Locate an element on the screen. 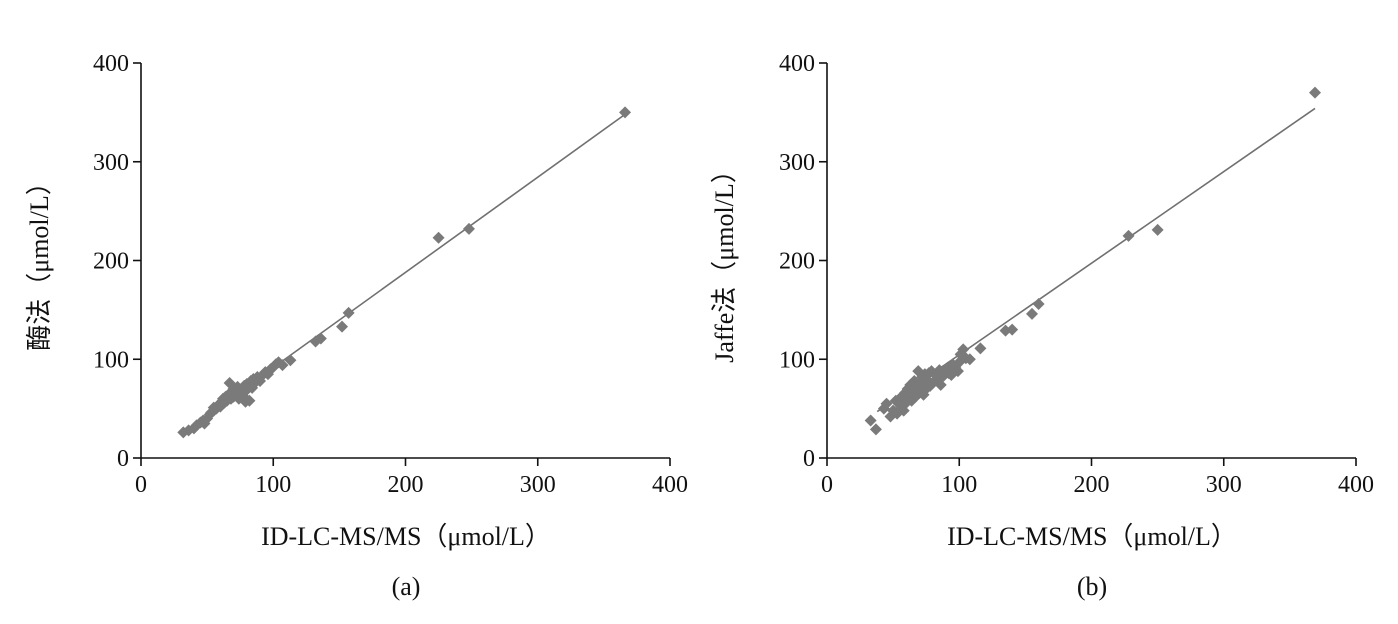 This screenshot has height=624, width=1398. x-tick-label-b: 300 is located at coordinates (1224, 485).